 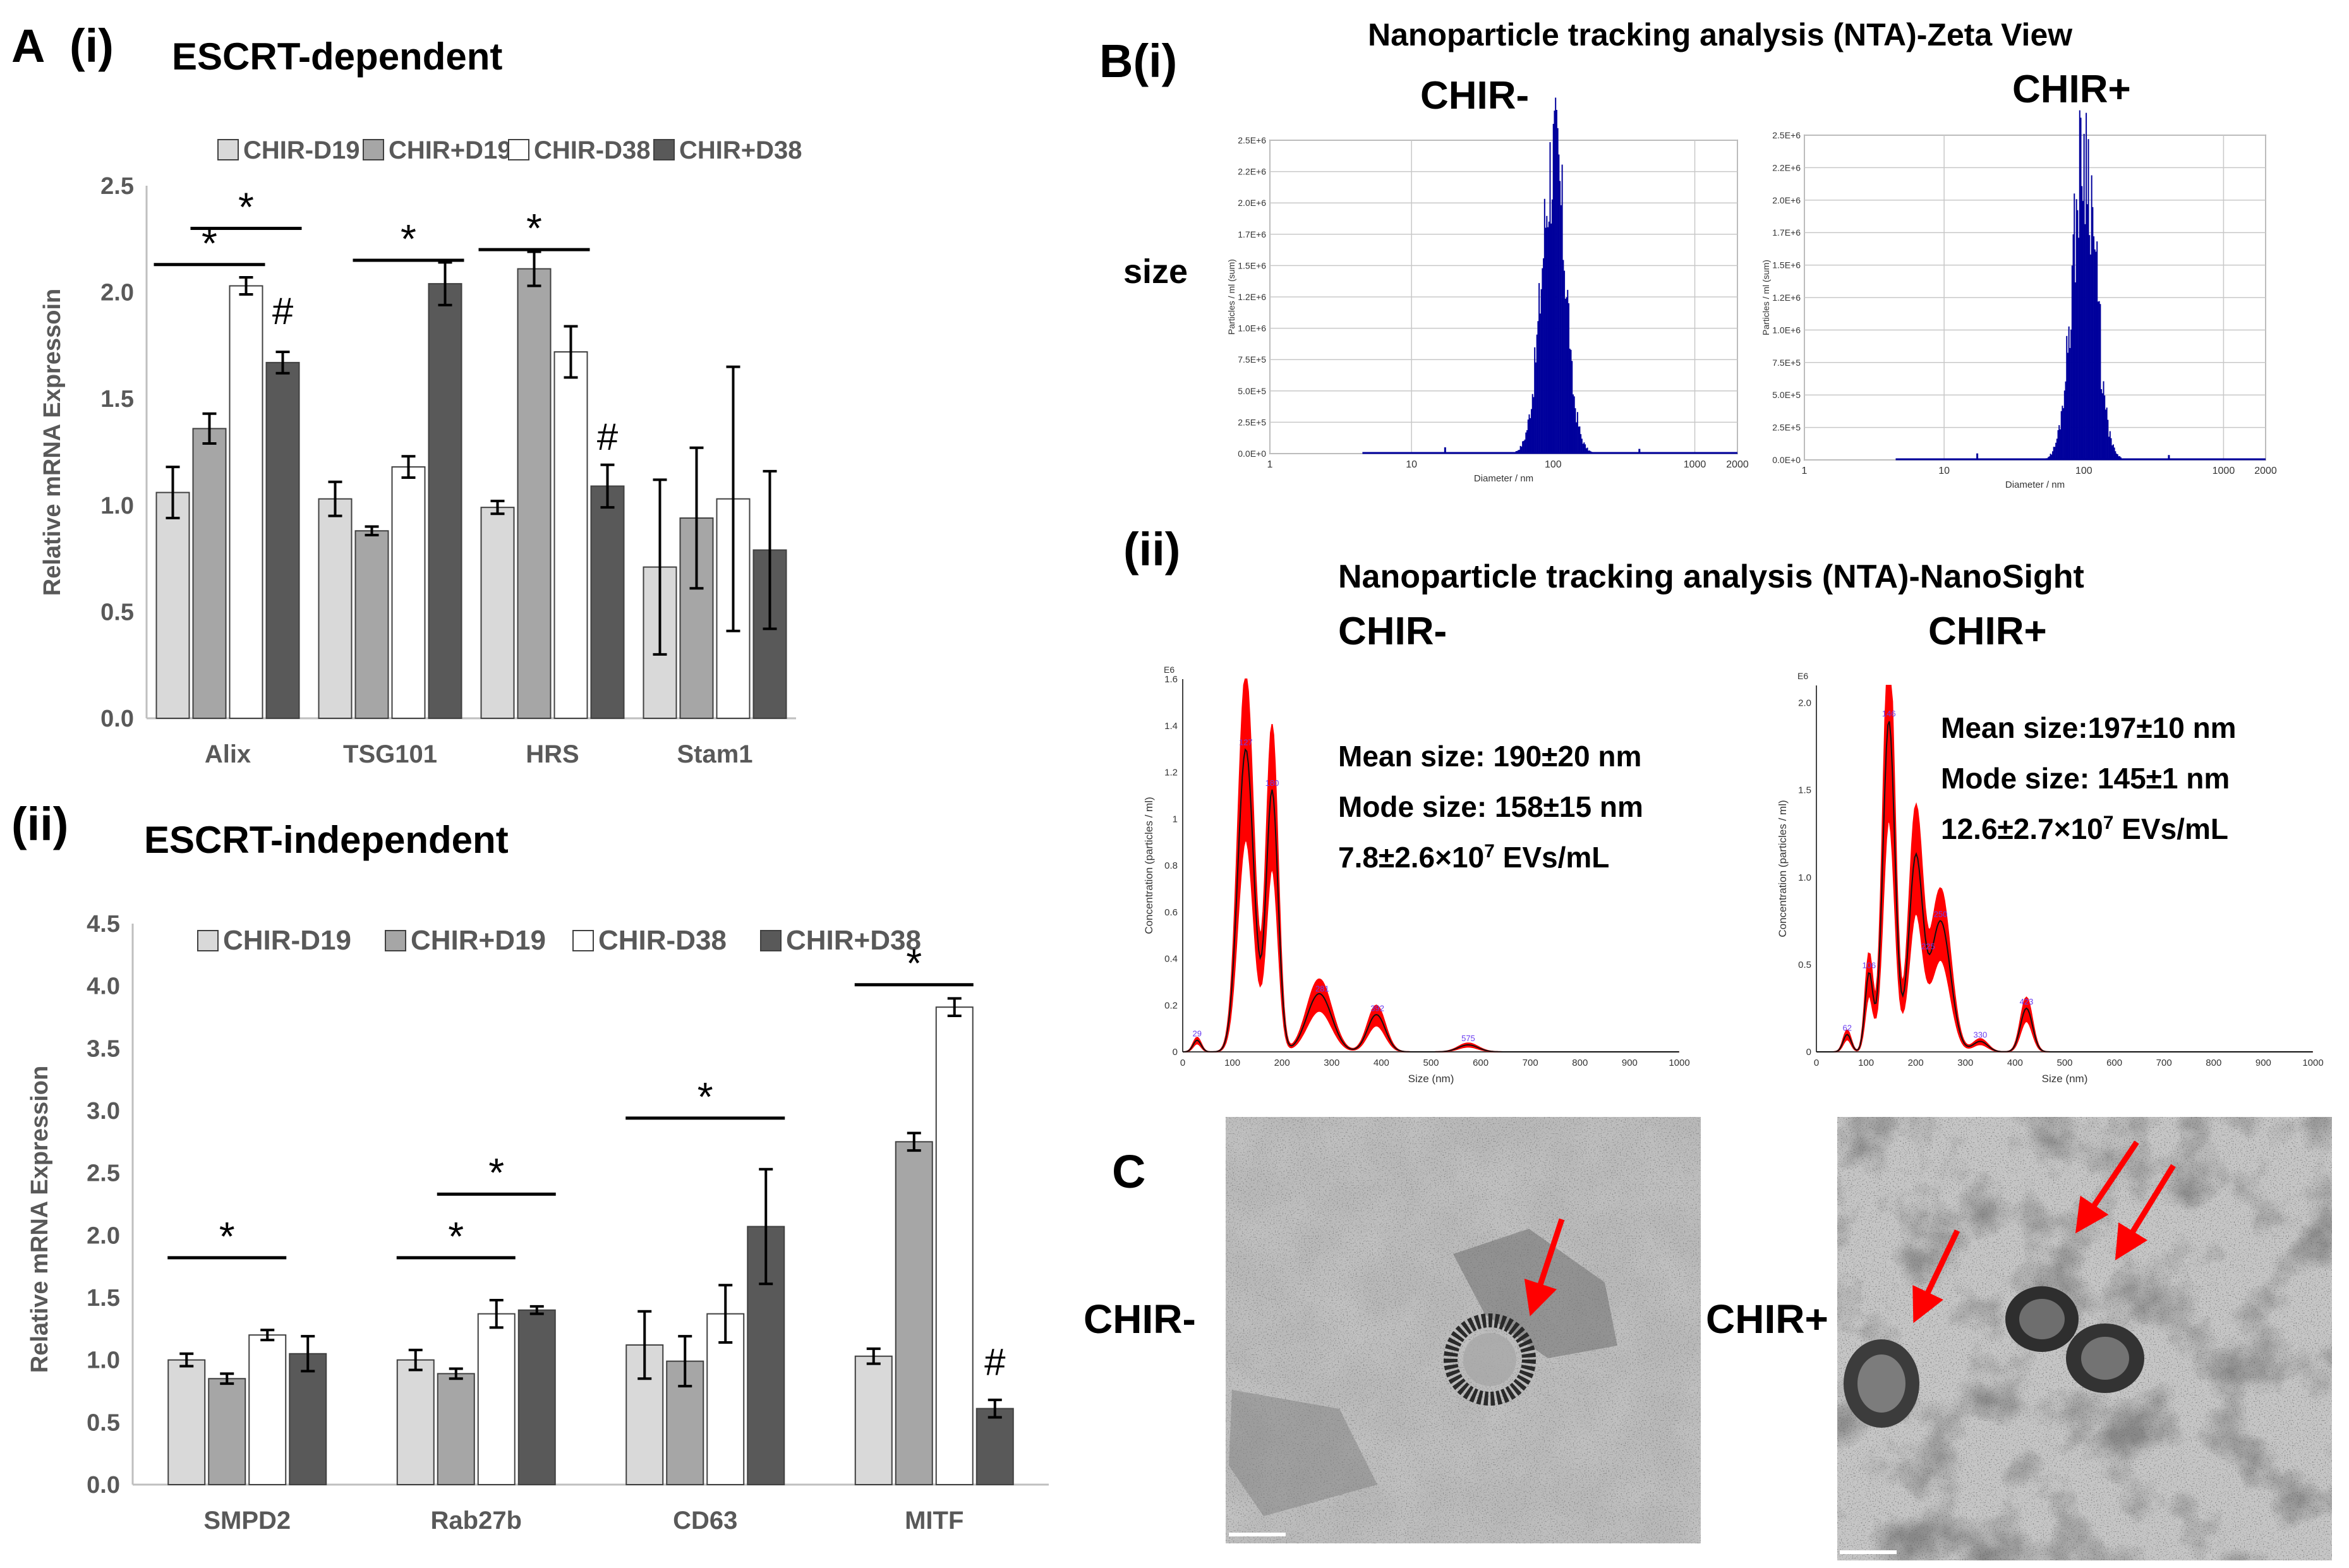 I want to click on stats-line: 7.8±2.6×107 EVs/mL, so click(x=1473, y=857).